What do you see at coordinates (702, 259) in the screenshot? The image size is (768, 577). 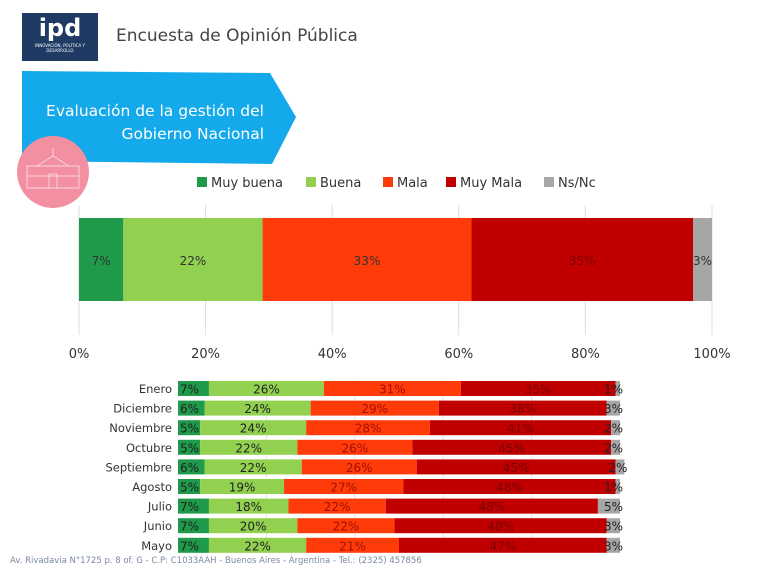 I see `bar-segment-ns-nc` at bounding box center [702, 259].